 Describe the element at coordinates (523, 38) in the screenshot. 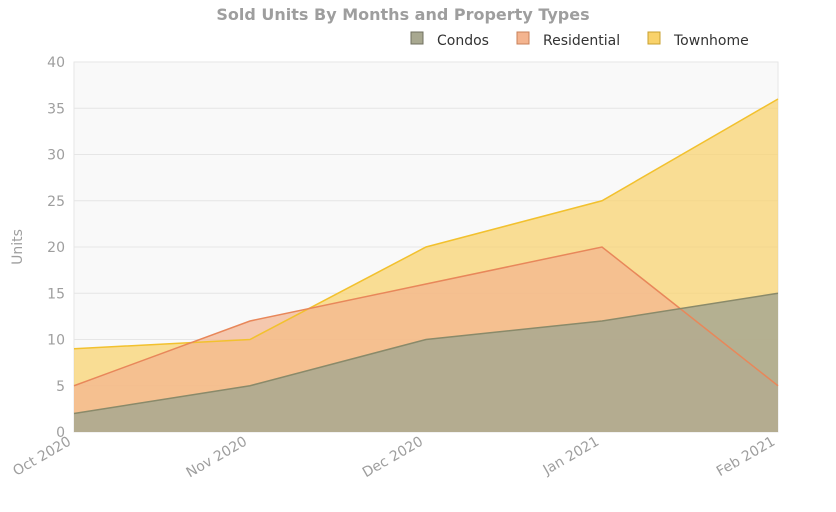

I see `legend-swatch-residential` at that location.